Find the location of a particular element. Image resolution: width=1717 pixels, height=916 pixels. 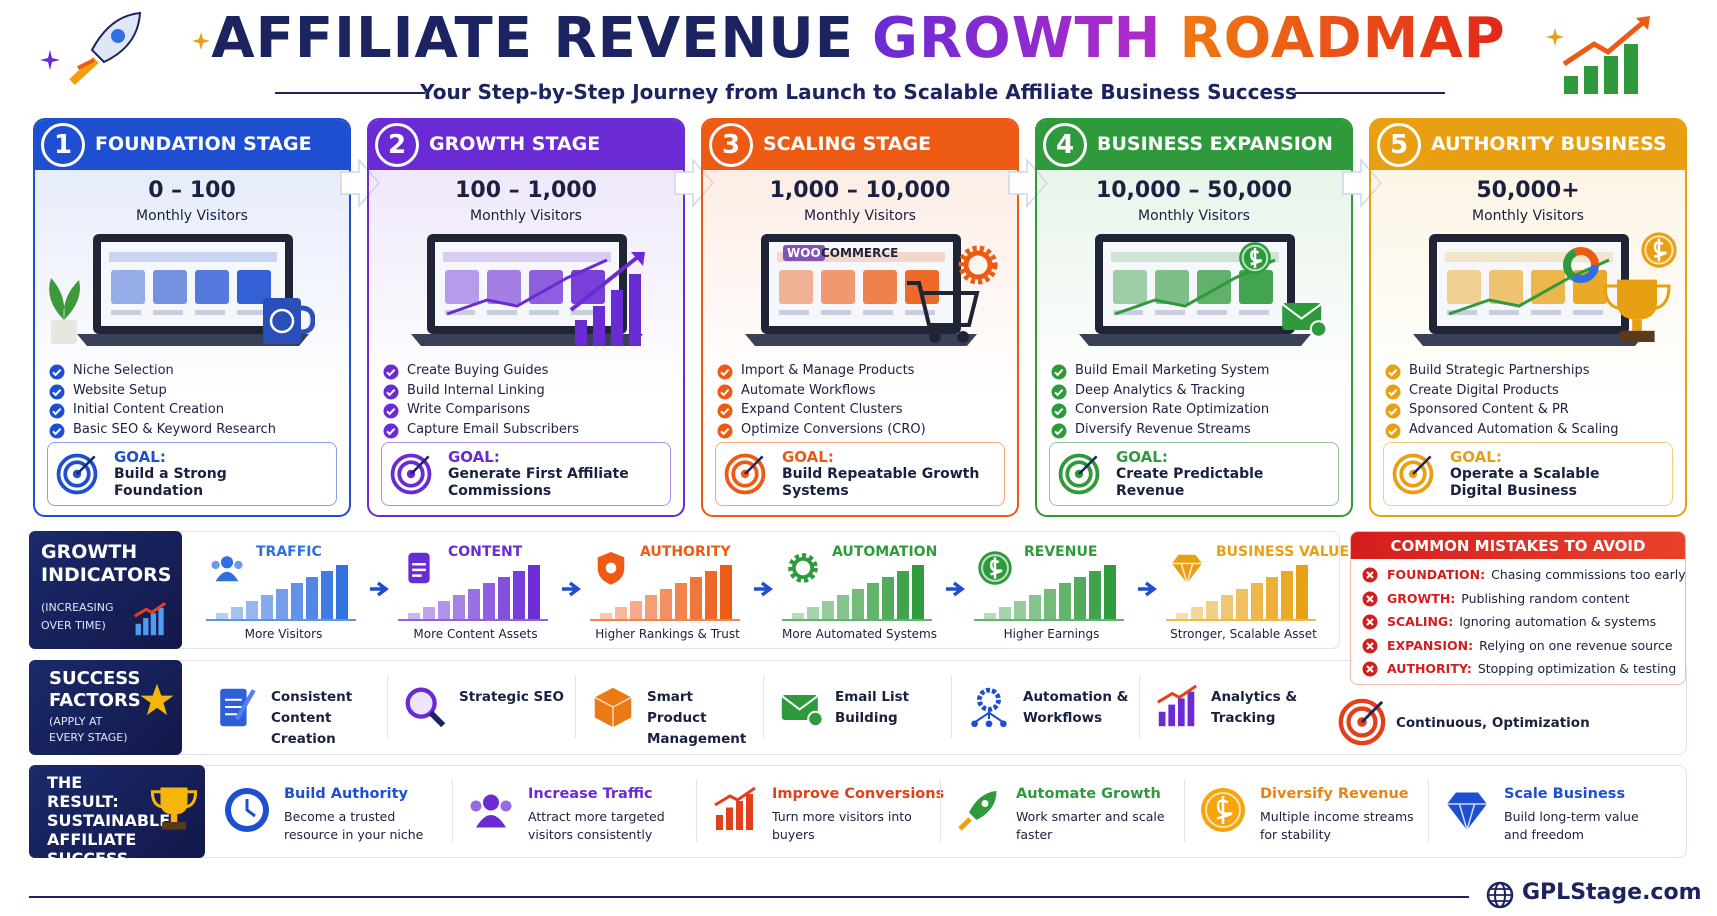

stage-item: Sponsored Content & PR is located at coordinates (1489, 409).